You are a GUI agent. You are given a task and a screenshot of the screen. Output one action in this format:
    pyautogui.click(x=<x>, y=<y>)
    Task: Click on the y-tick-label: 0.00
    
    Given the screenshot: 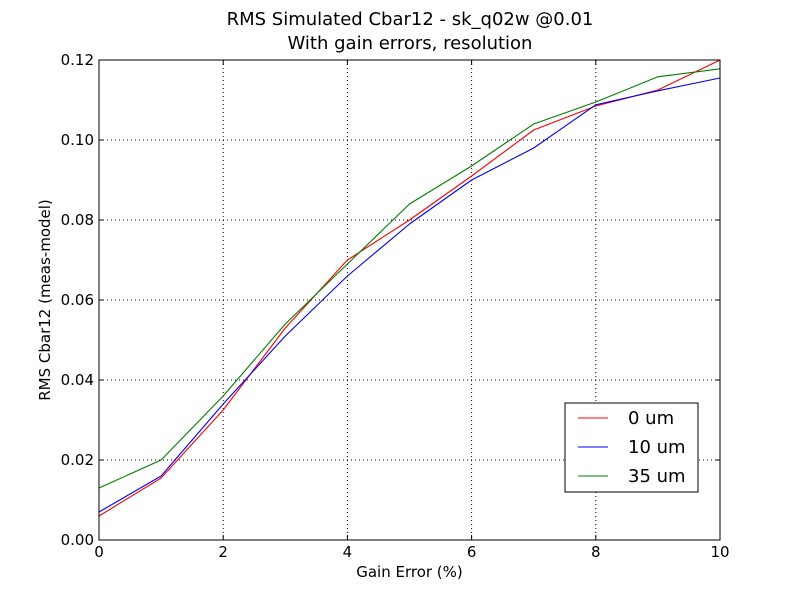 What is the action you would take?
    pyautogui.click(x=77, y=540)
    